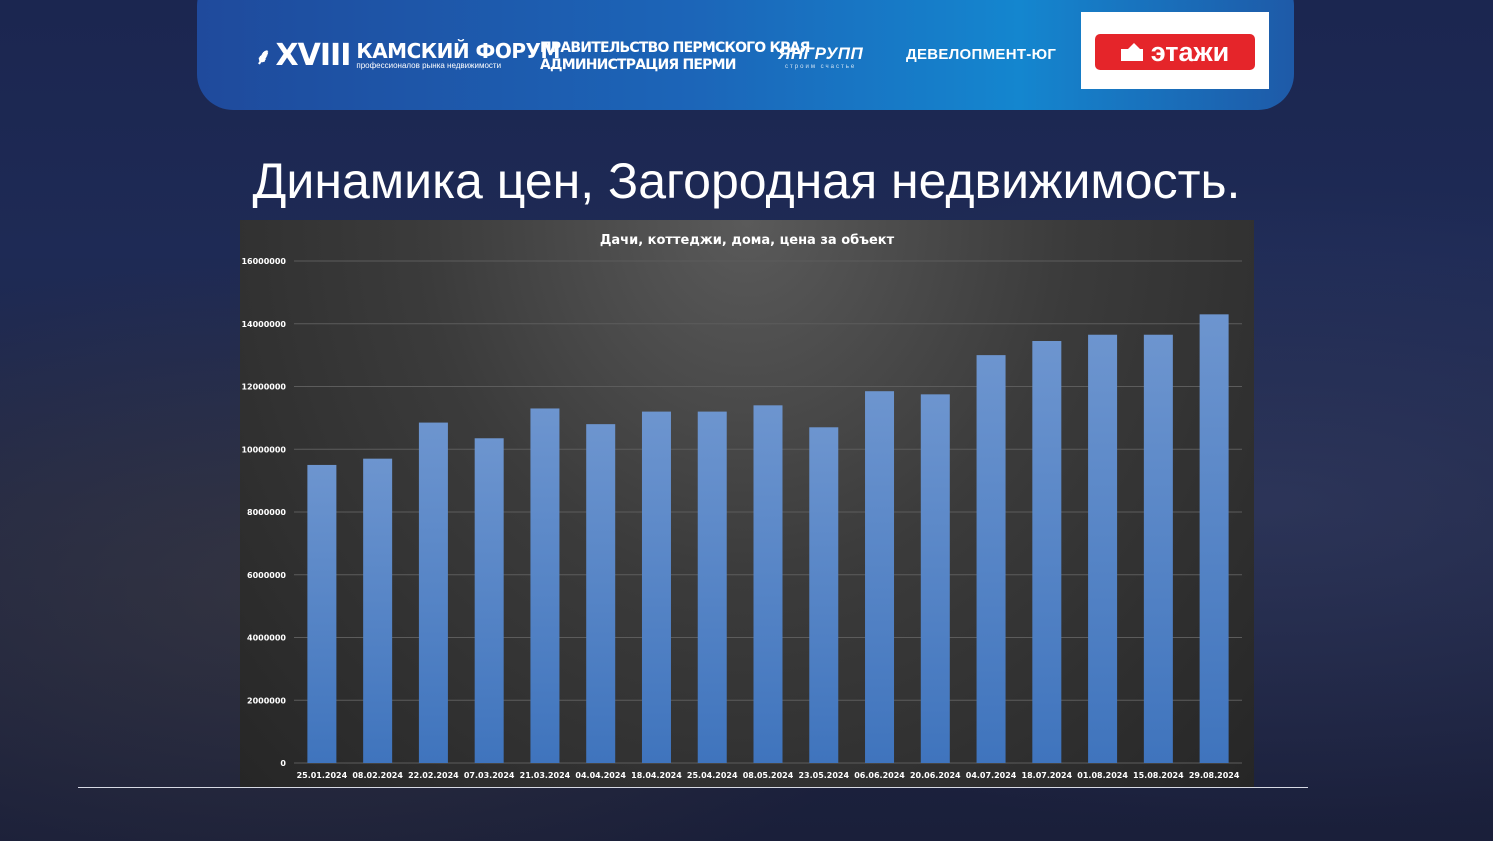 The image size is (1493, 841). I want to click on x-tick-label: 23.05.2024, so click(823, 775).